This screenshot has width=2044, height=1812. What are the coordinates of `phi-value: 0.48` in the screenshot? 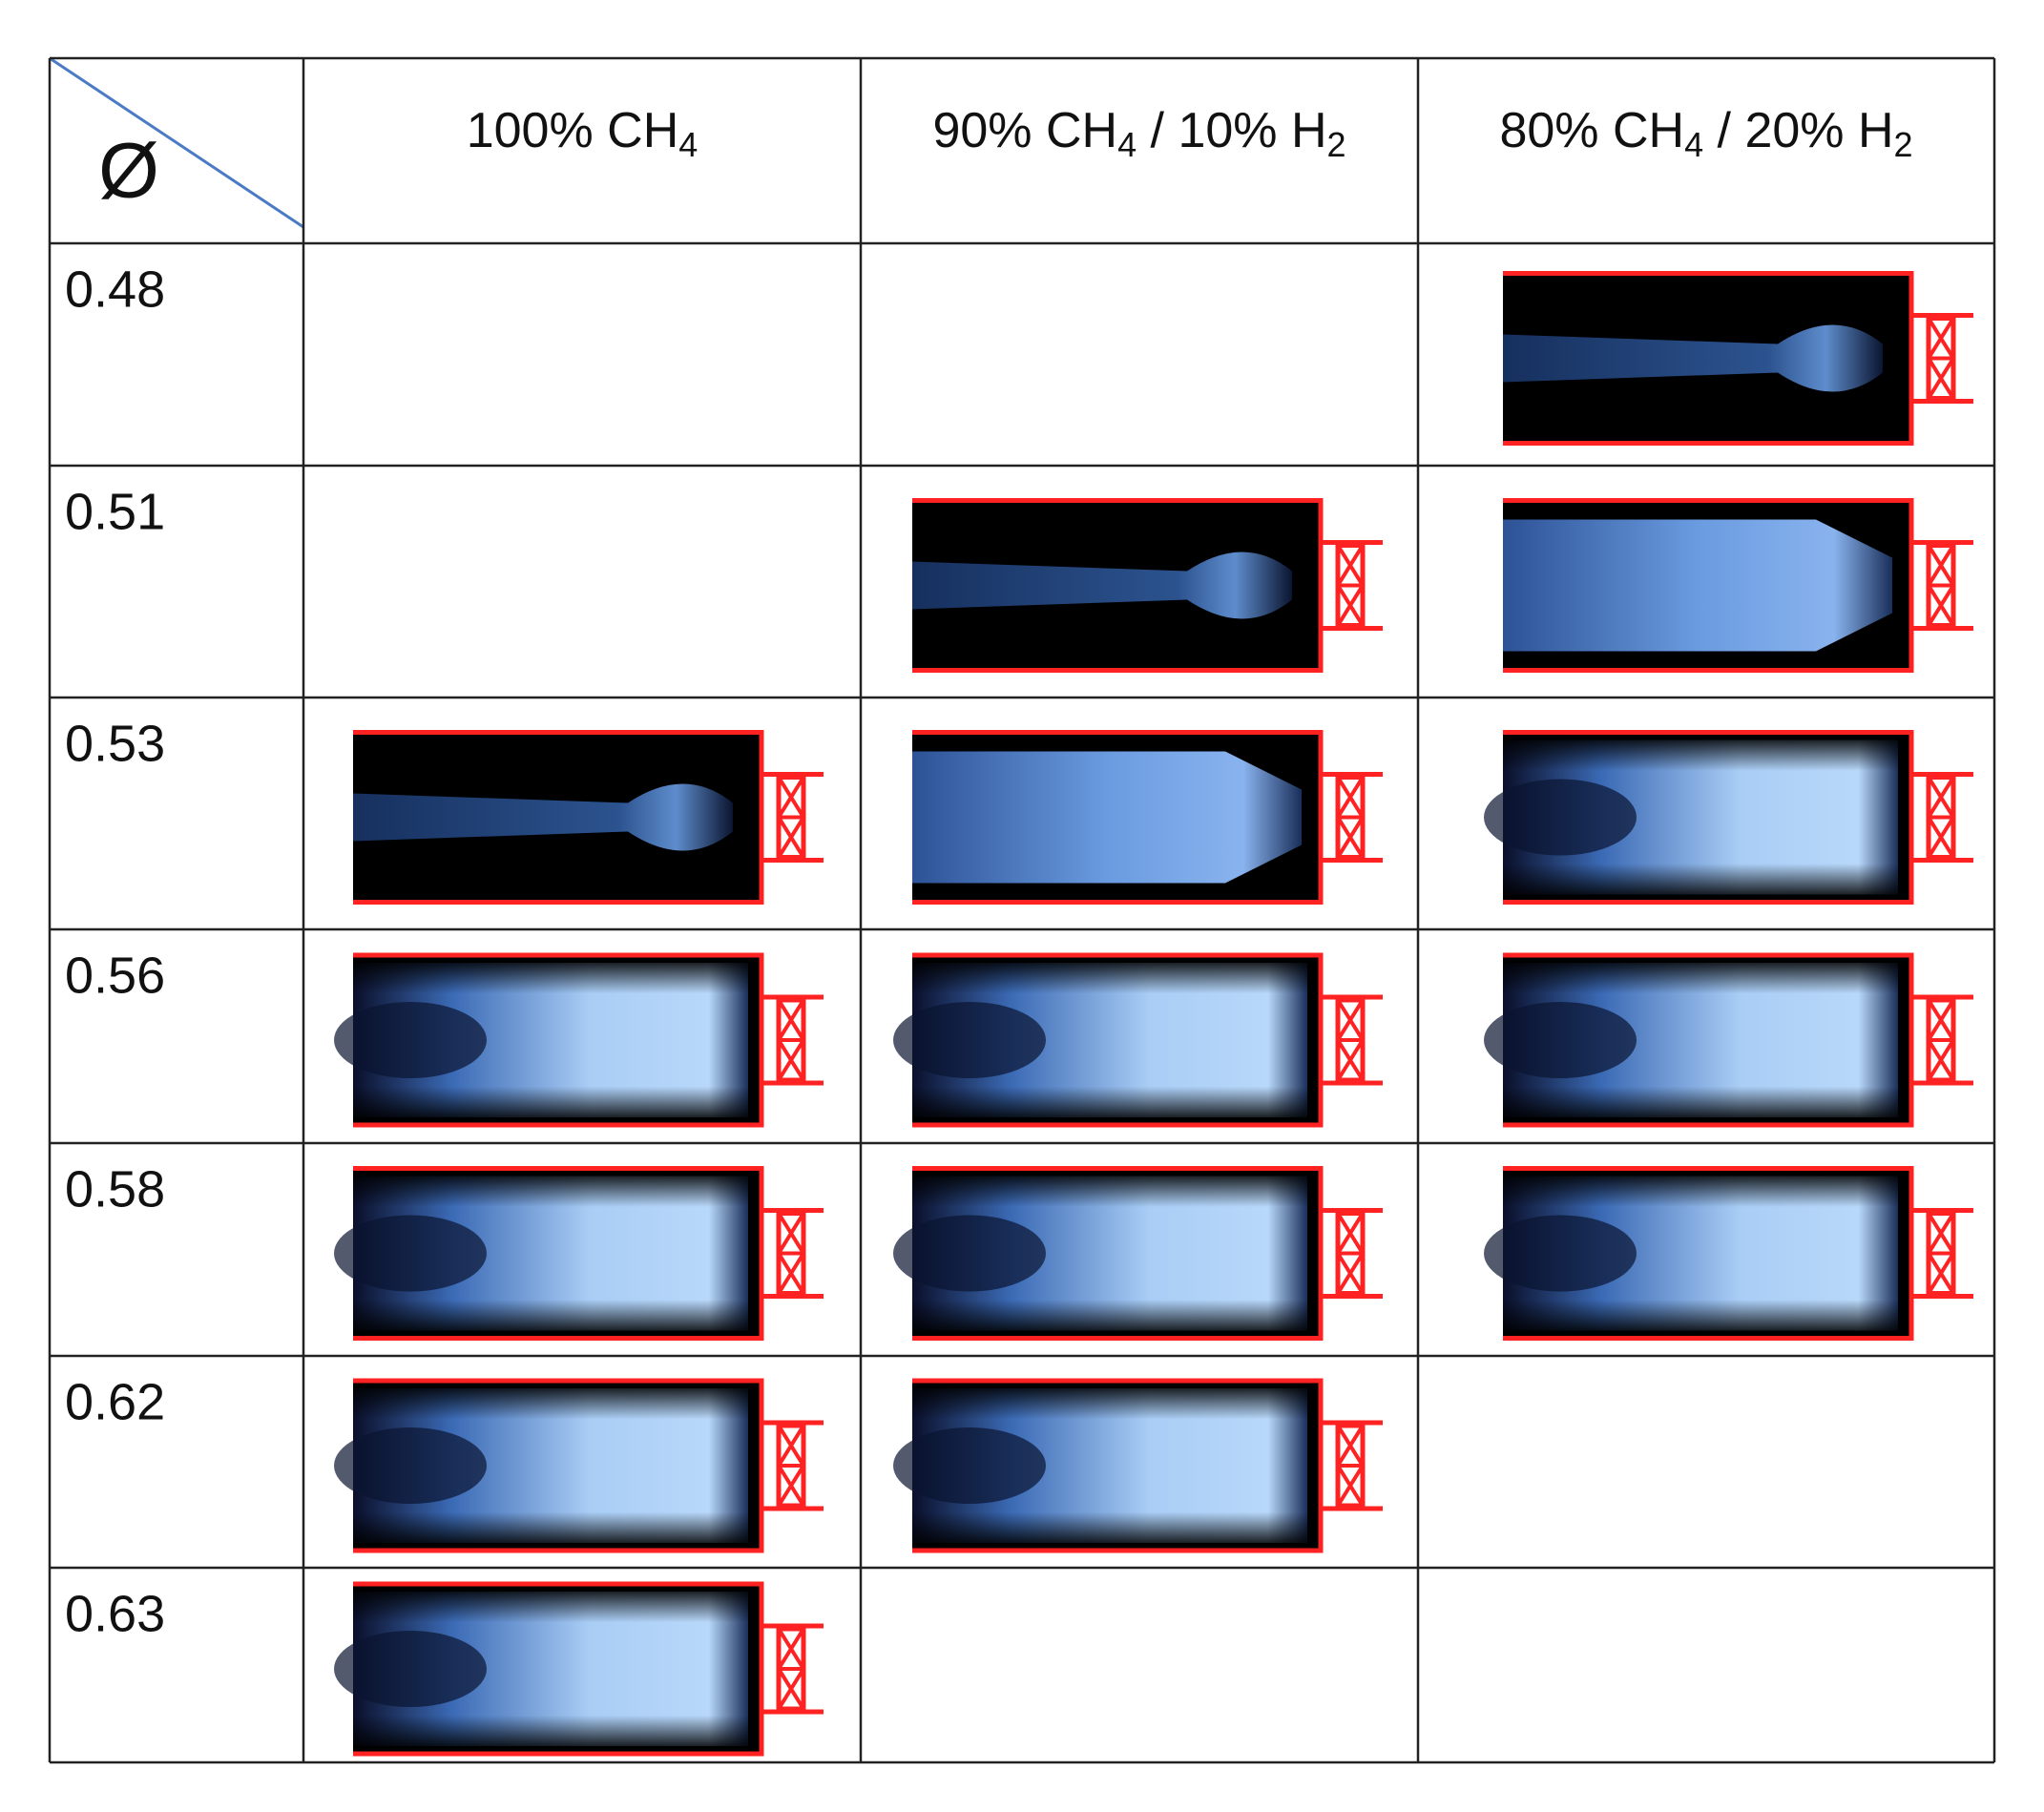 It's located at (115, 289).